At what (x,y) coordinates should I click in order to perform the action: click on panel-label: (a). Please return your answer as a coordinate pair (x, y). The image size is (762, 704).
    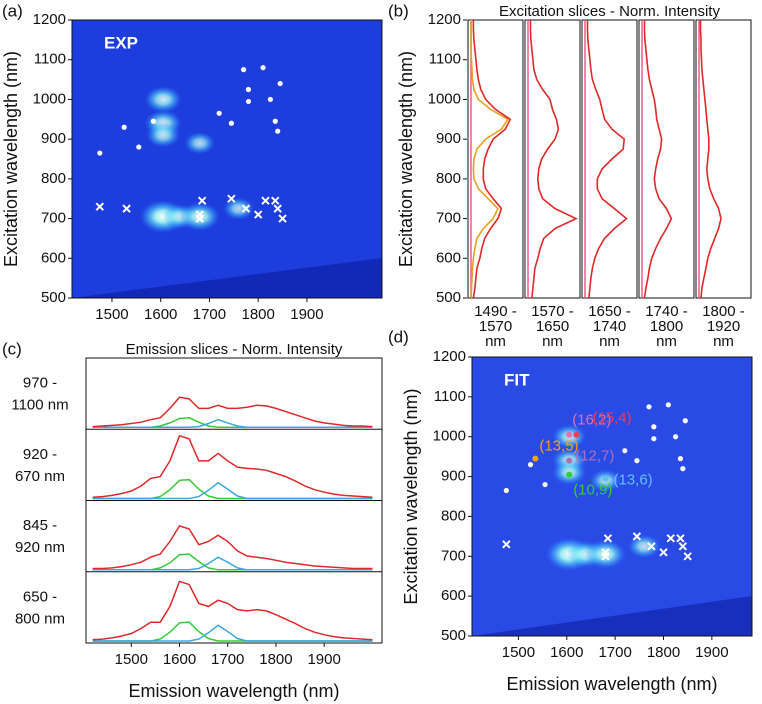
    Looking at the image, I should click on (12, 10).